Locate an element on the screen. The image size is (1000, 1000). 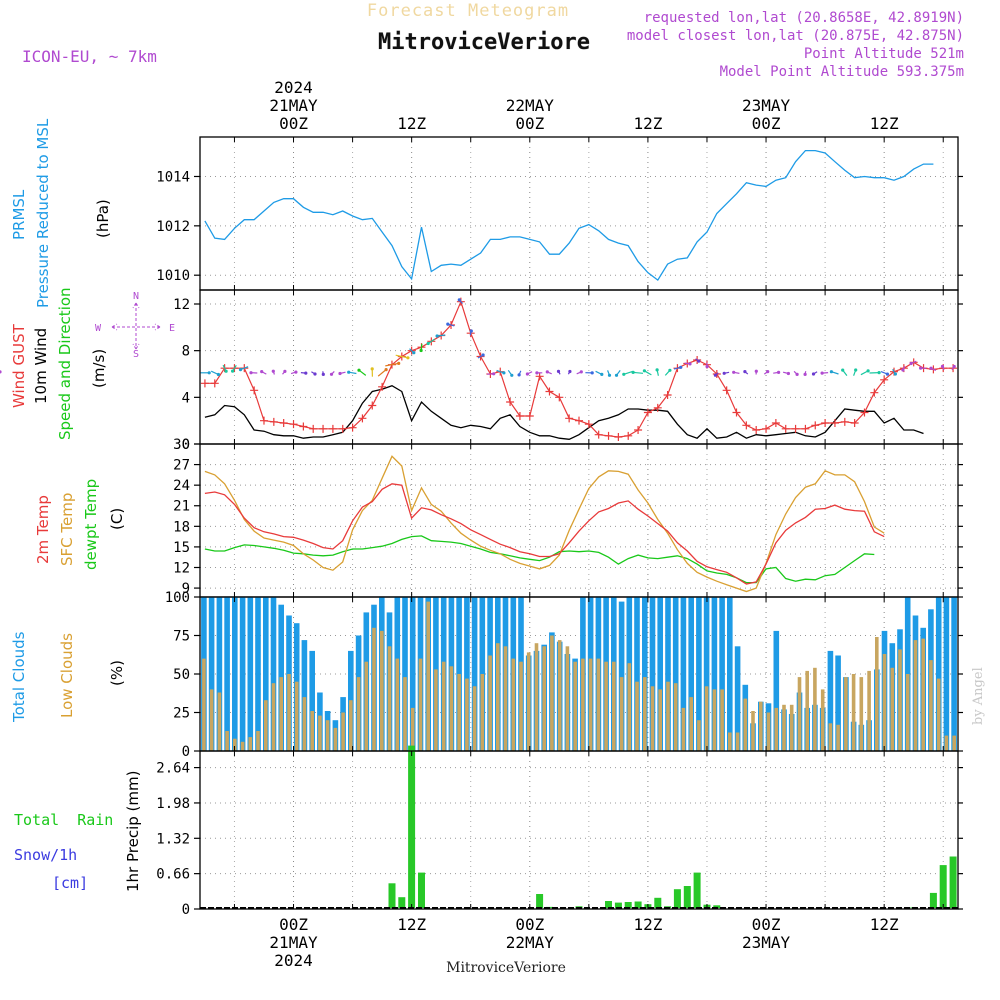
point-altitude: Point Altitude 521m is located at coordinates (884, 54).